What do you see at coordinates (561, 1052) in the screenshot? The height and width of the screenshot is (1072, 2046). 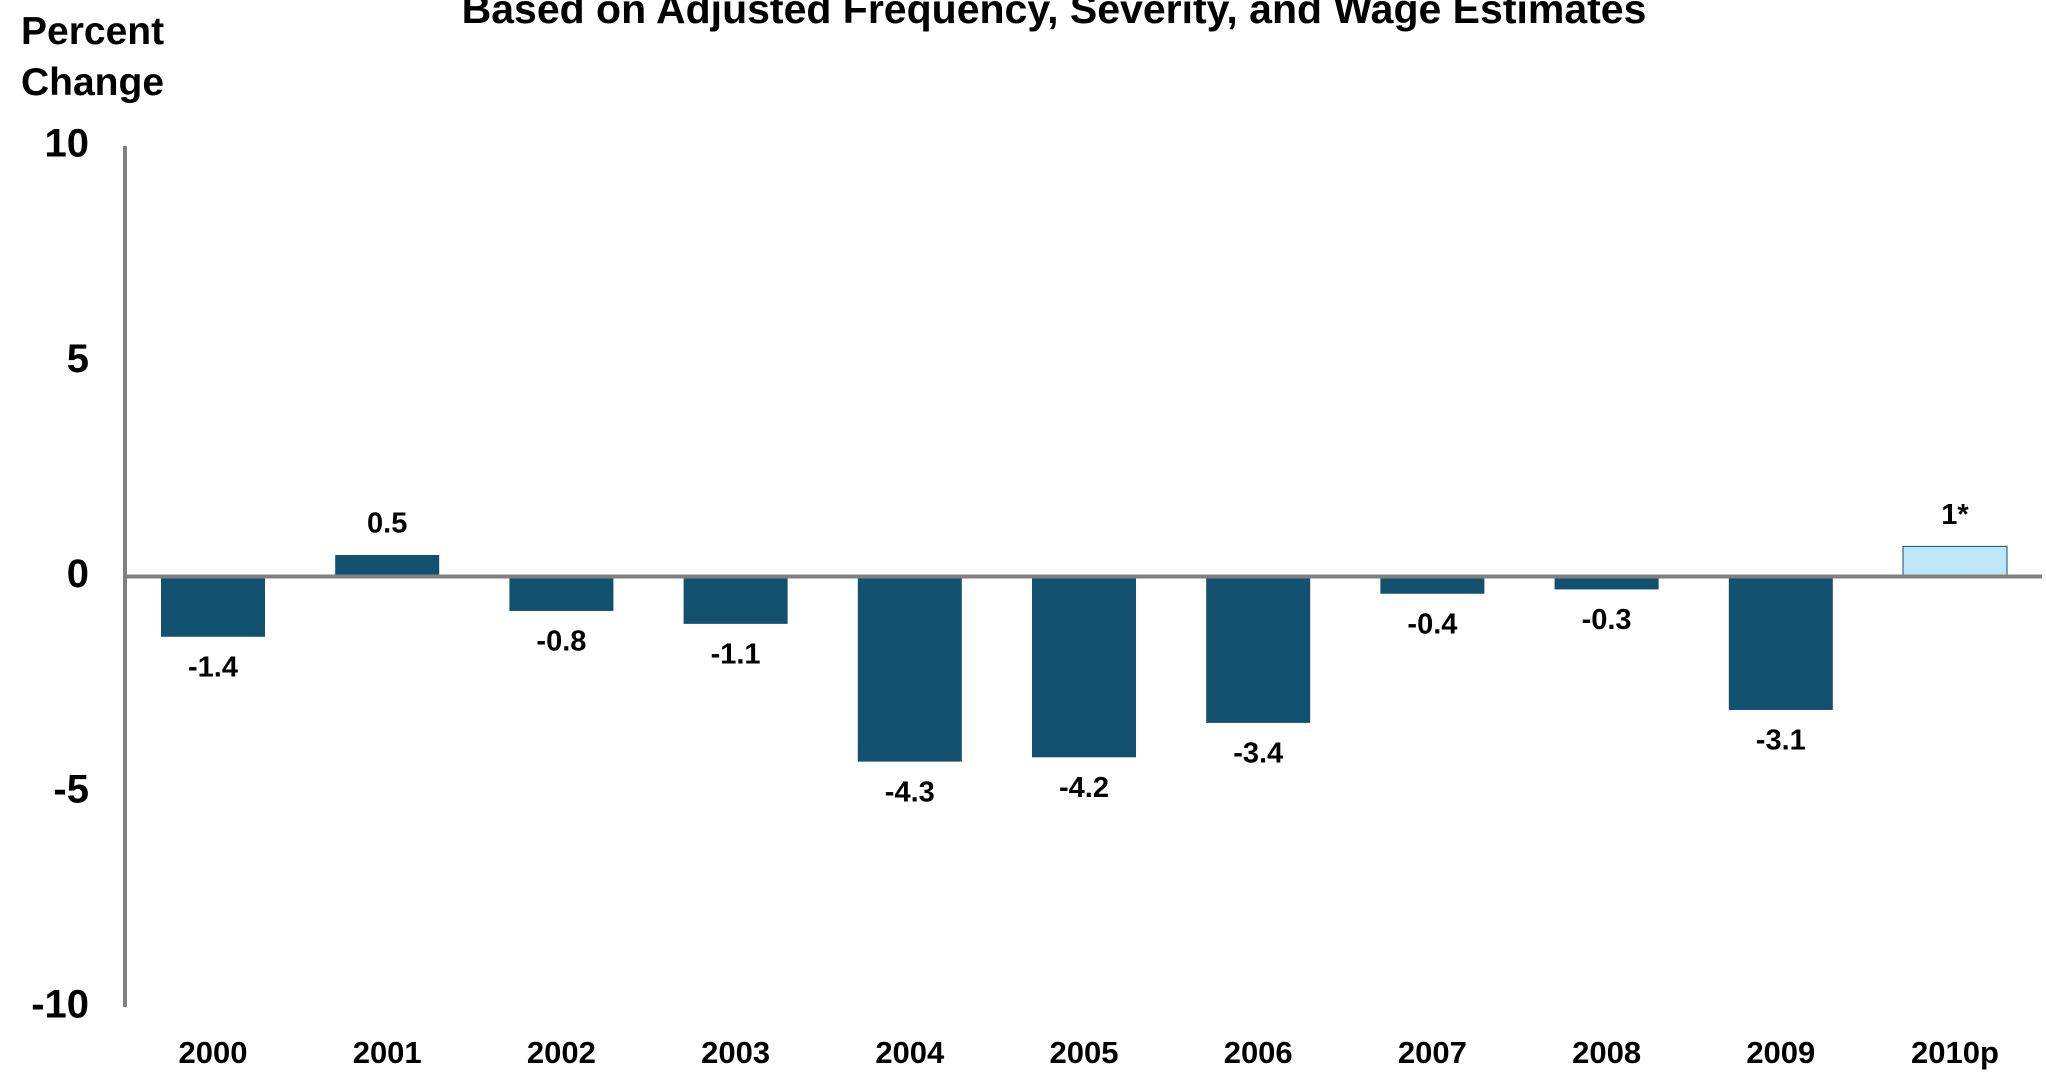 I see `x-tick-label: 2002` at bounding box center [561, 1052].